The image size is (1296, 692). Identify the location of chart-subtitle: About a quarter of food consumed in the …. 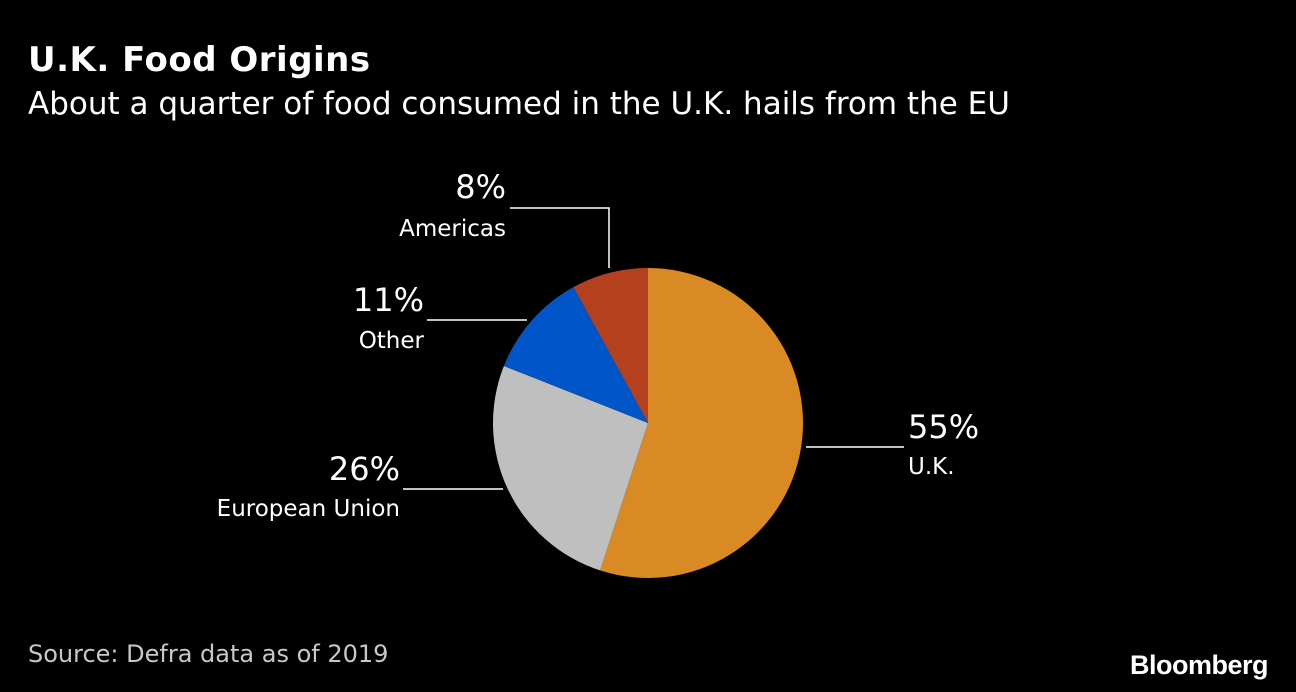
(519, 104).